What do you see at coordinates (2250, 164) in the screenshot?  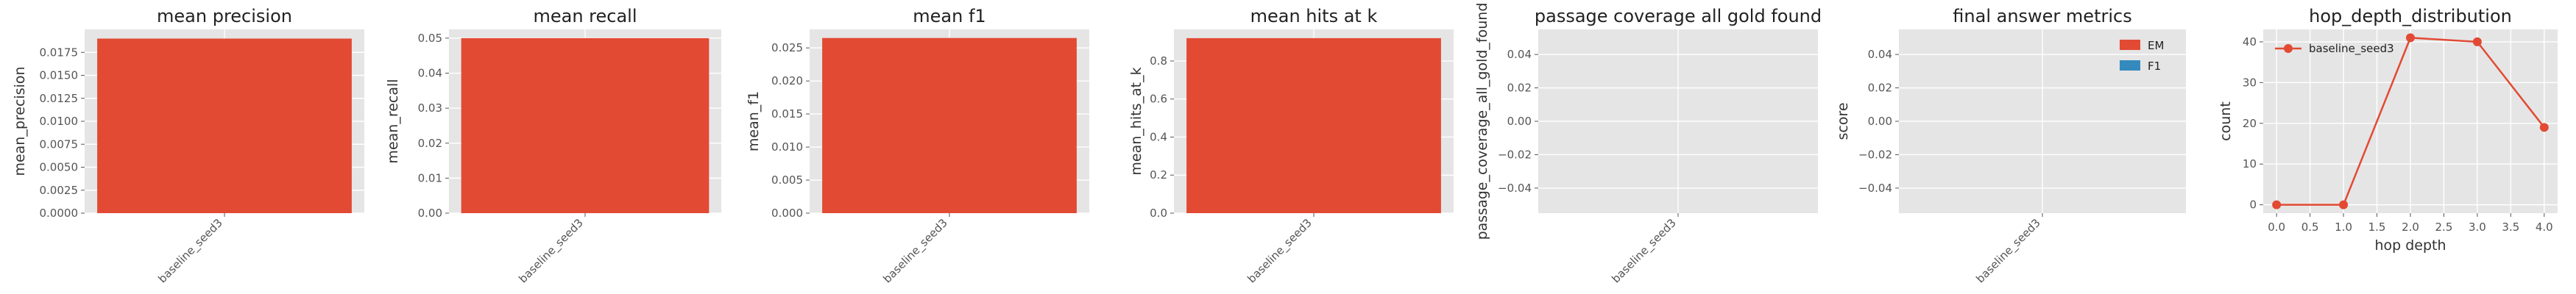 I see `y-tick-label: 10` at bounding box center [2250, 164].